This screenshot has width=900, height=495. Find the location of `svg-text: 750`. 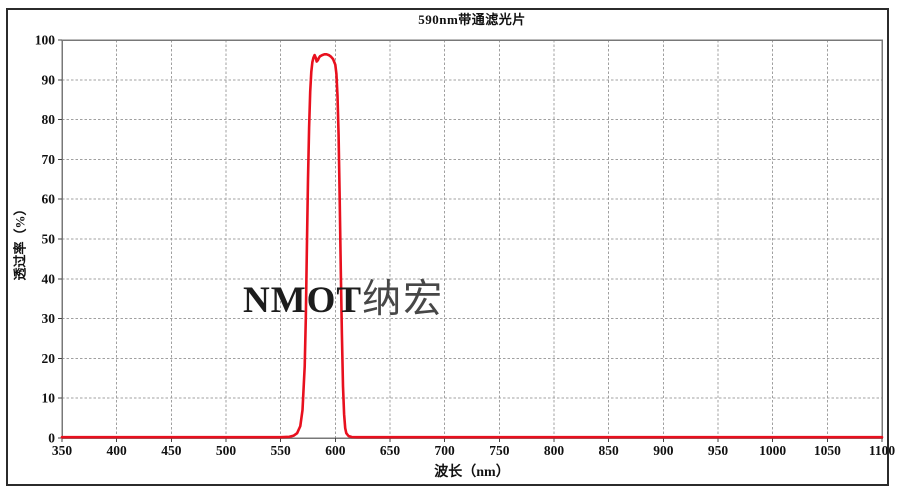

svg-text: 750 is located at coordinates (499, 450).